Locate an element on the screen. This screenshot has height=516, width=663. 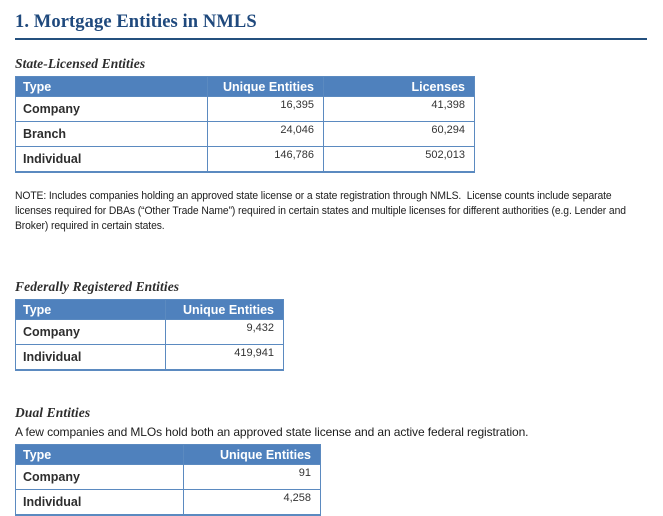
unique-entities-value: 146,786 is located at coordinates (265, 159).